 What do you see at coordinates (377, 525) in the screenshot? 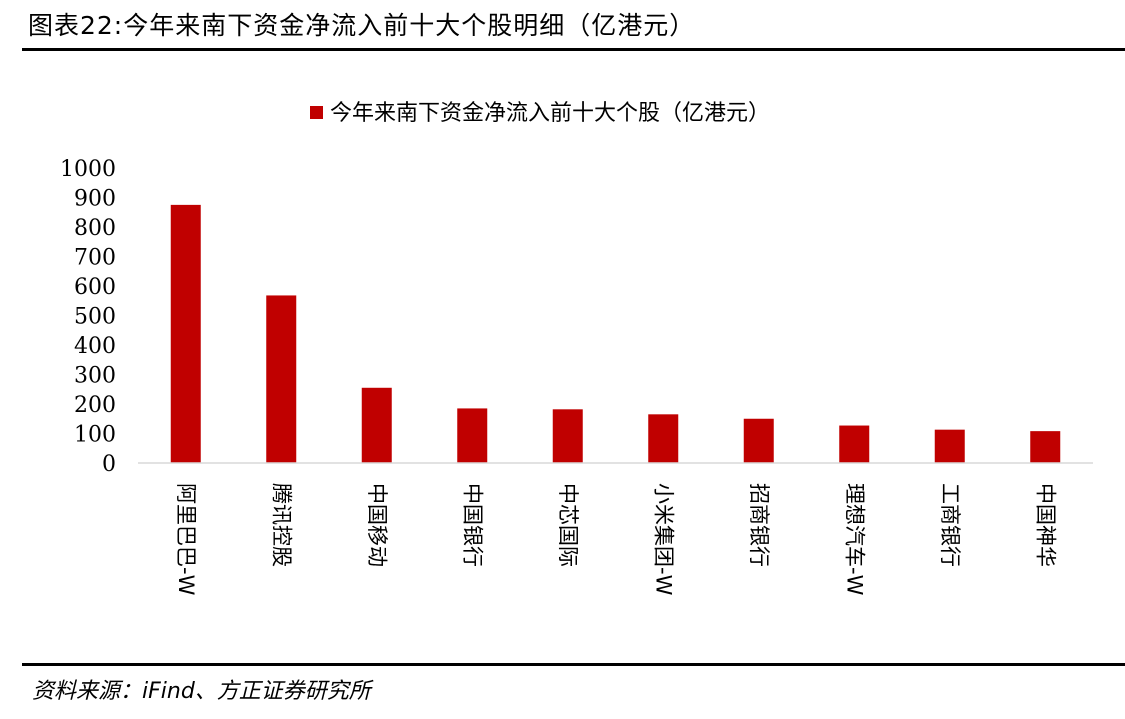
I see `x-tick-label: 中国移动` at bounding box center [377, 525].